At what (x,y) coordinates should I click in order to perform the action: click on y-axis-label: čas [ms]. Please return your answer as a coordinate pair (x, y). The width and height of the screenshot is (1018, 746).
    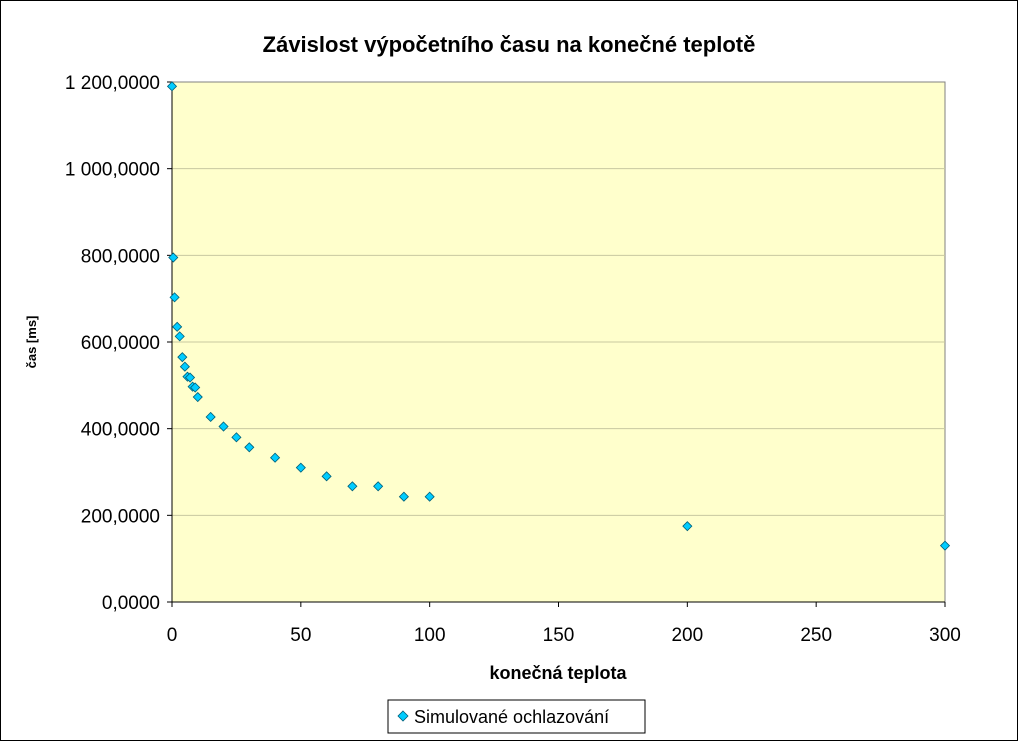
    Looking at the image, I should click on (31, 342).